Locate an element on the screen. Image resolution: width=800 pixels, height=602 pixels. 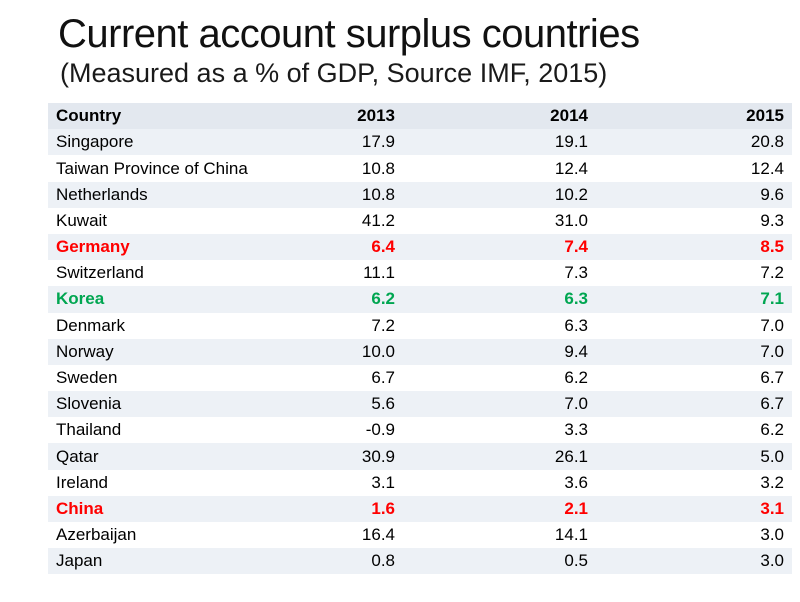
country-cell: Japan is located at coordinates (79, 561).